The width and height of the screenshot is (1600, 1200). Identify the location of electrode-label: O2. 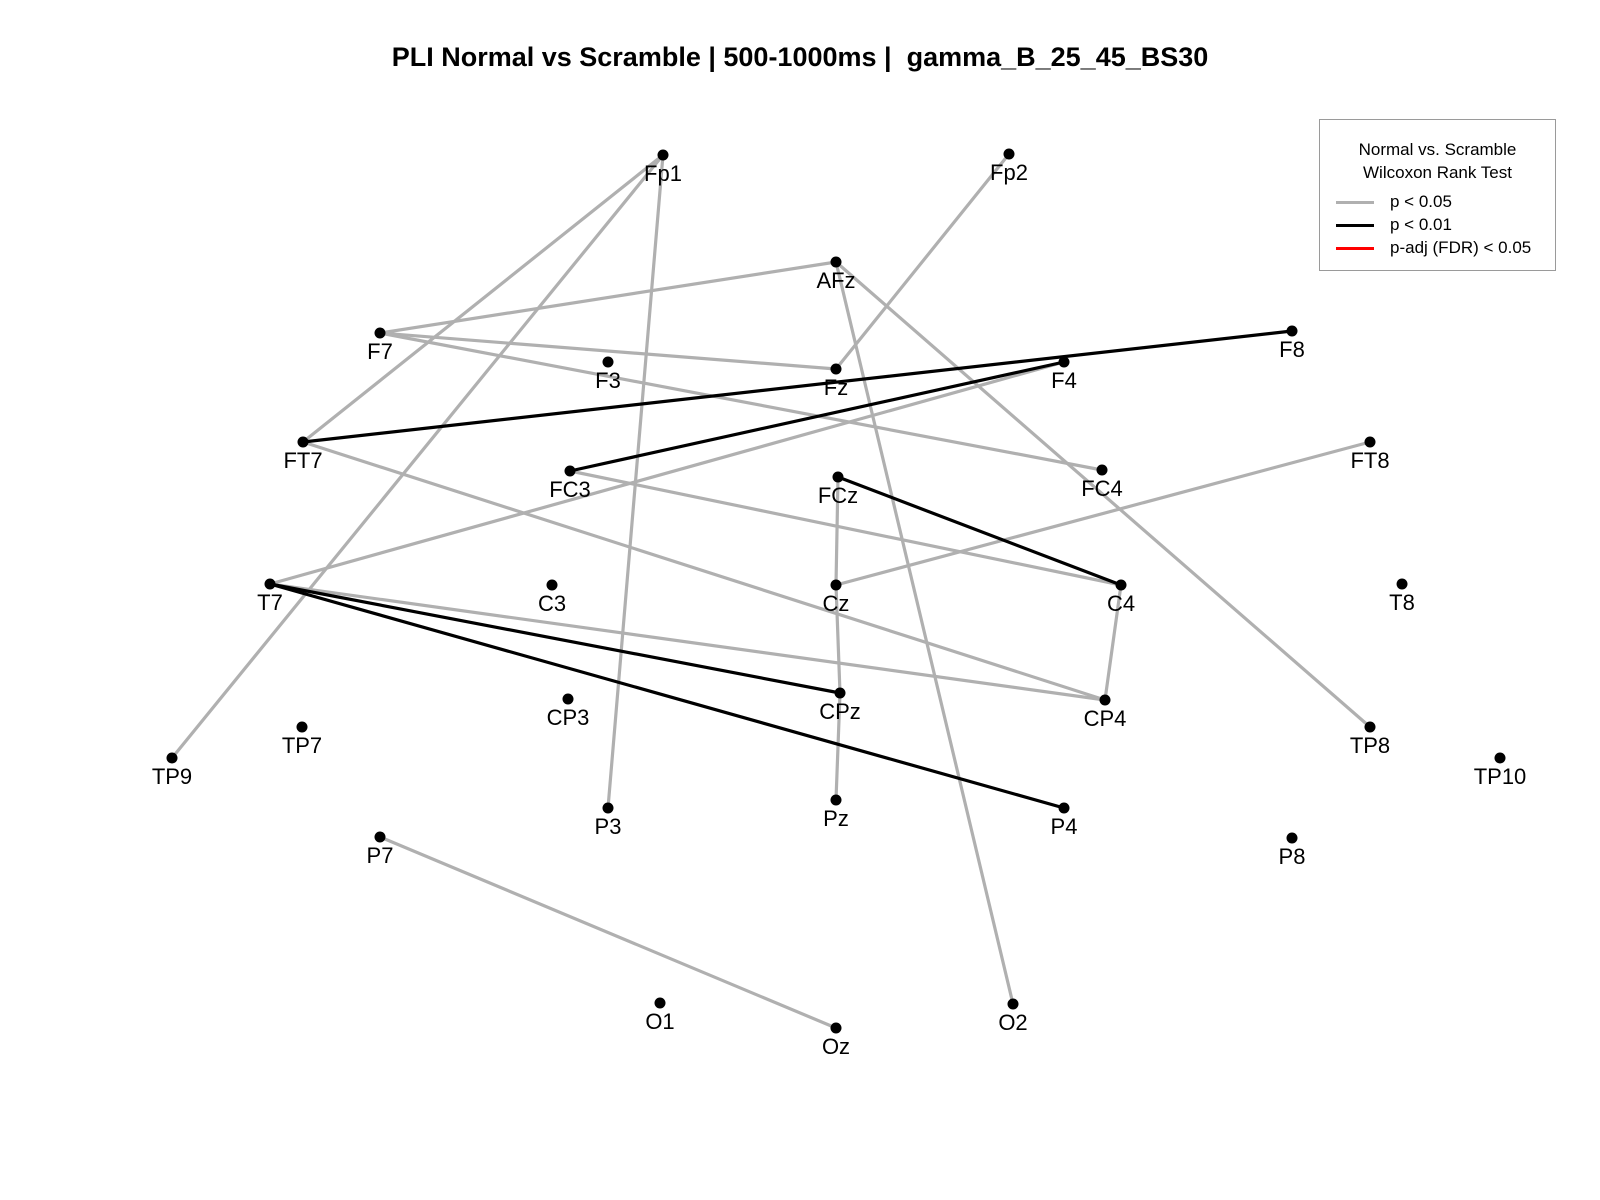
(1012, 1022).